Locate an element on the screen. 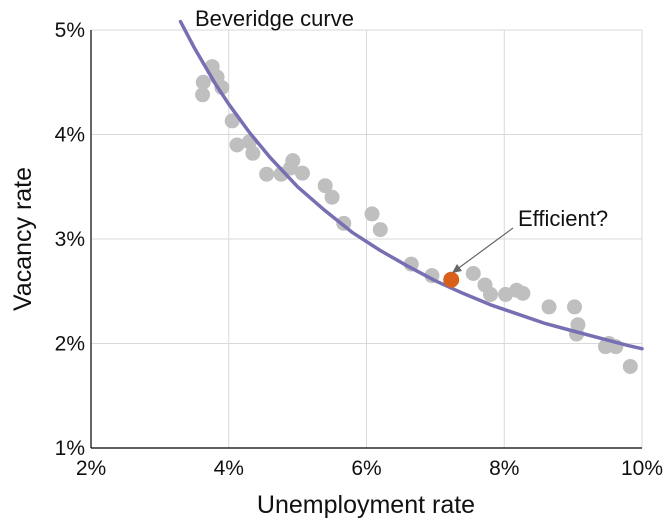  efficient-arrow-head is located at coordinates (457, 268).